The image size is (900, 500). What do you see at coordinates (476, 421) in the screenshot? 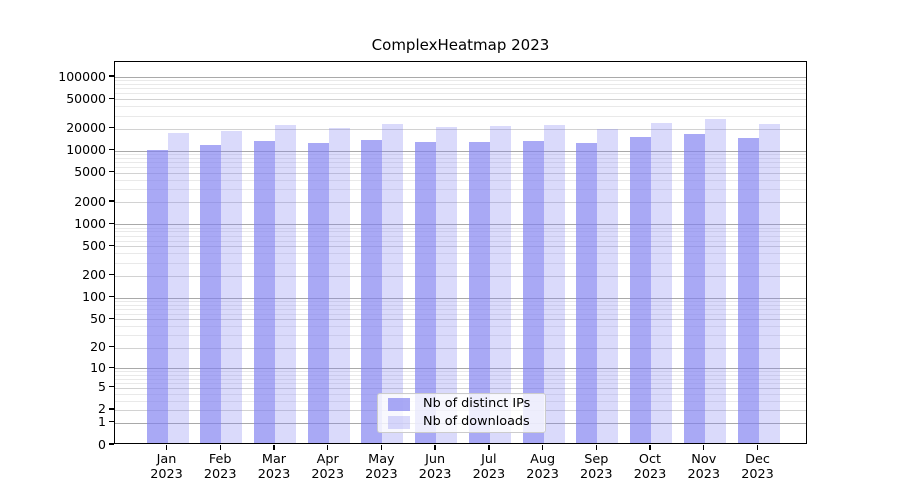
I see `legend-label: Nb of downloads` at bounding box center [476, 421].